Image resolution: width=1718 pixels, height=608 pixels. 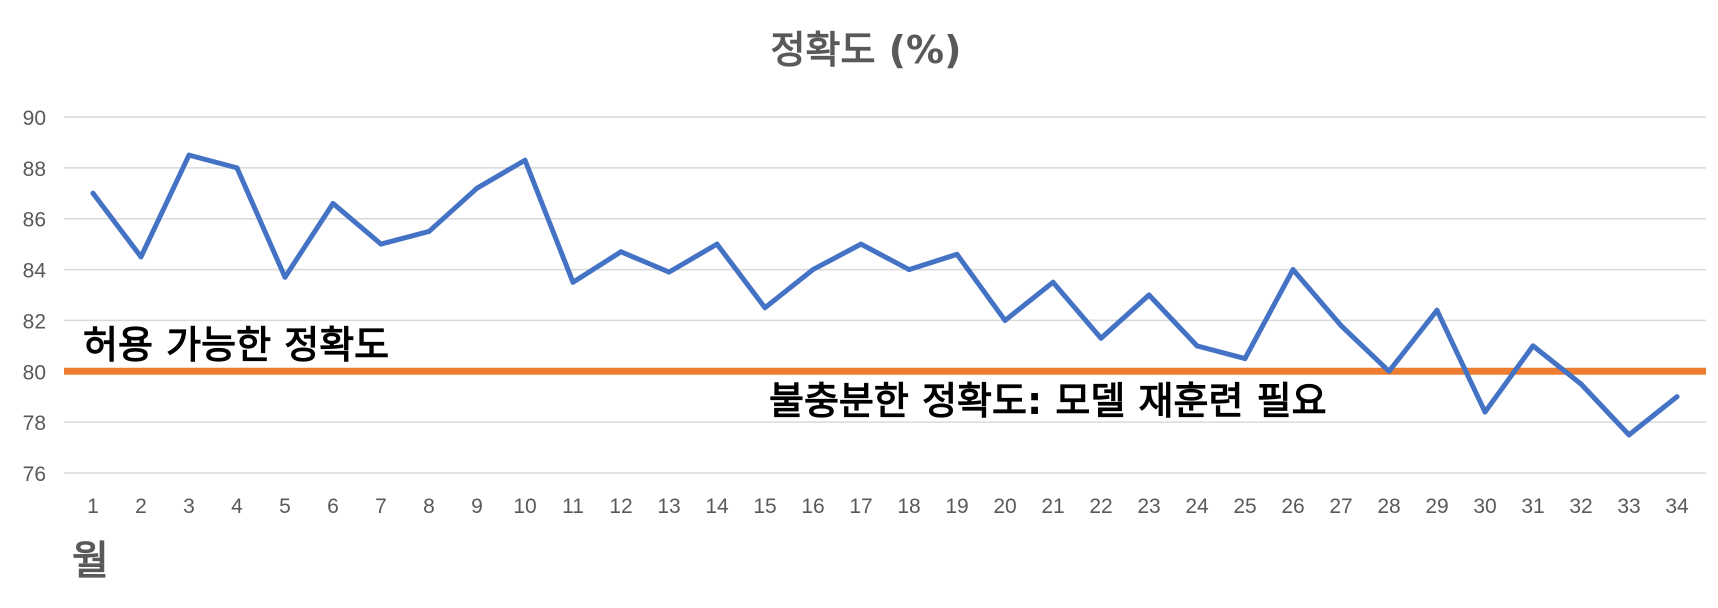 I want to click on x-tick-label: 31, so click(x=1532, y=506).